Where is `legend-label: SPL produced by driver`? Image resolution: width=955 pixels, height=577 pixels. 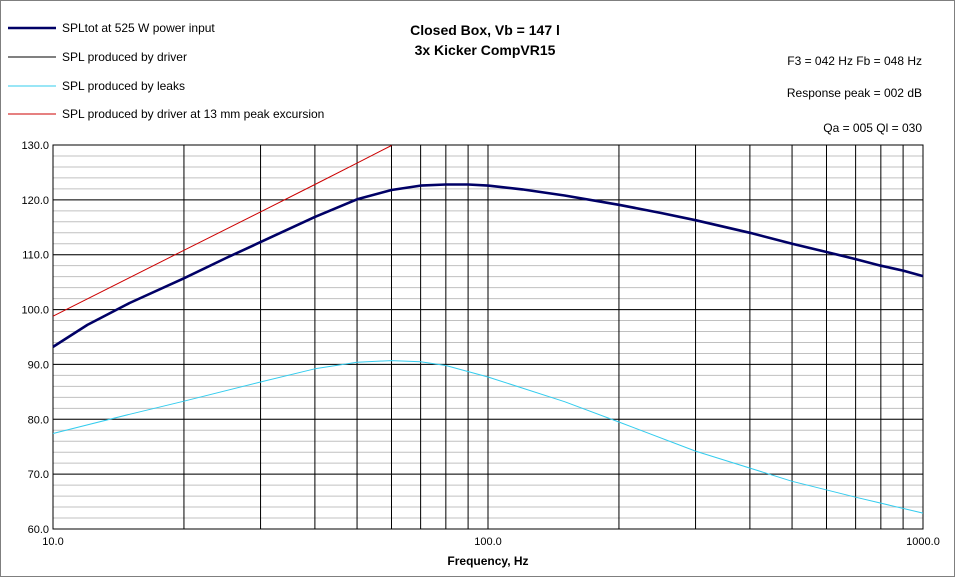
legend-label: SPL produced by driver is located at coordinates (124, 57).